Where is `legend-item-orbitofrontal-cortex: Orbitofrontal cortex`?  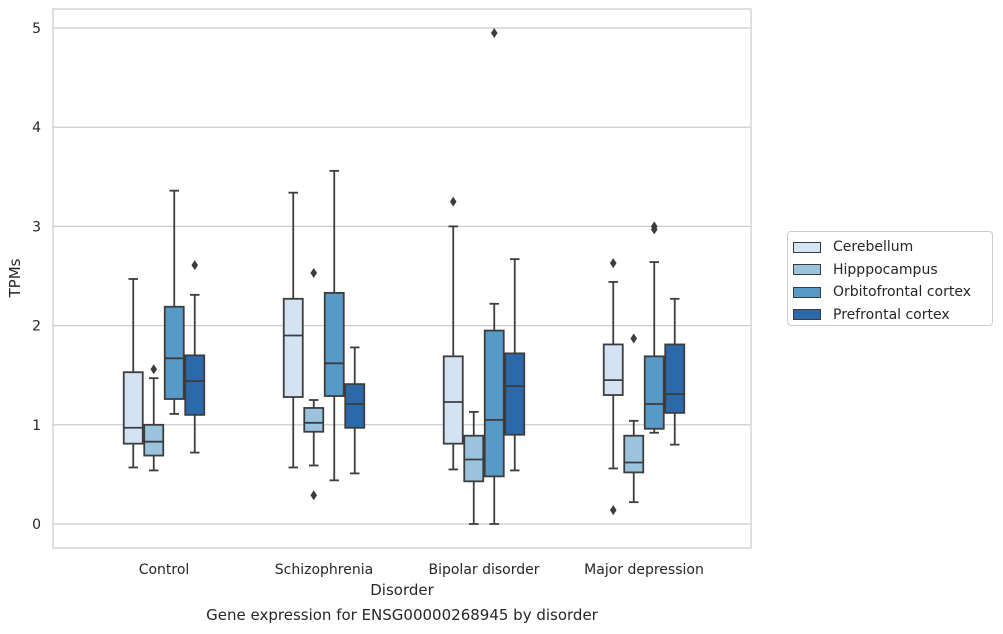 legend-item-orbitofrontal-cortex: Orbitofrontal cortex is located at coordinates (892, 292).